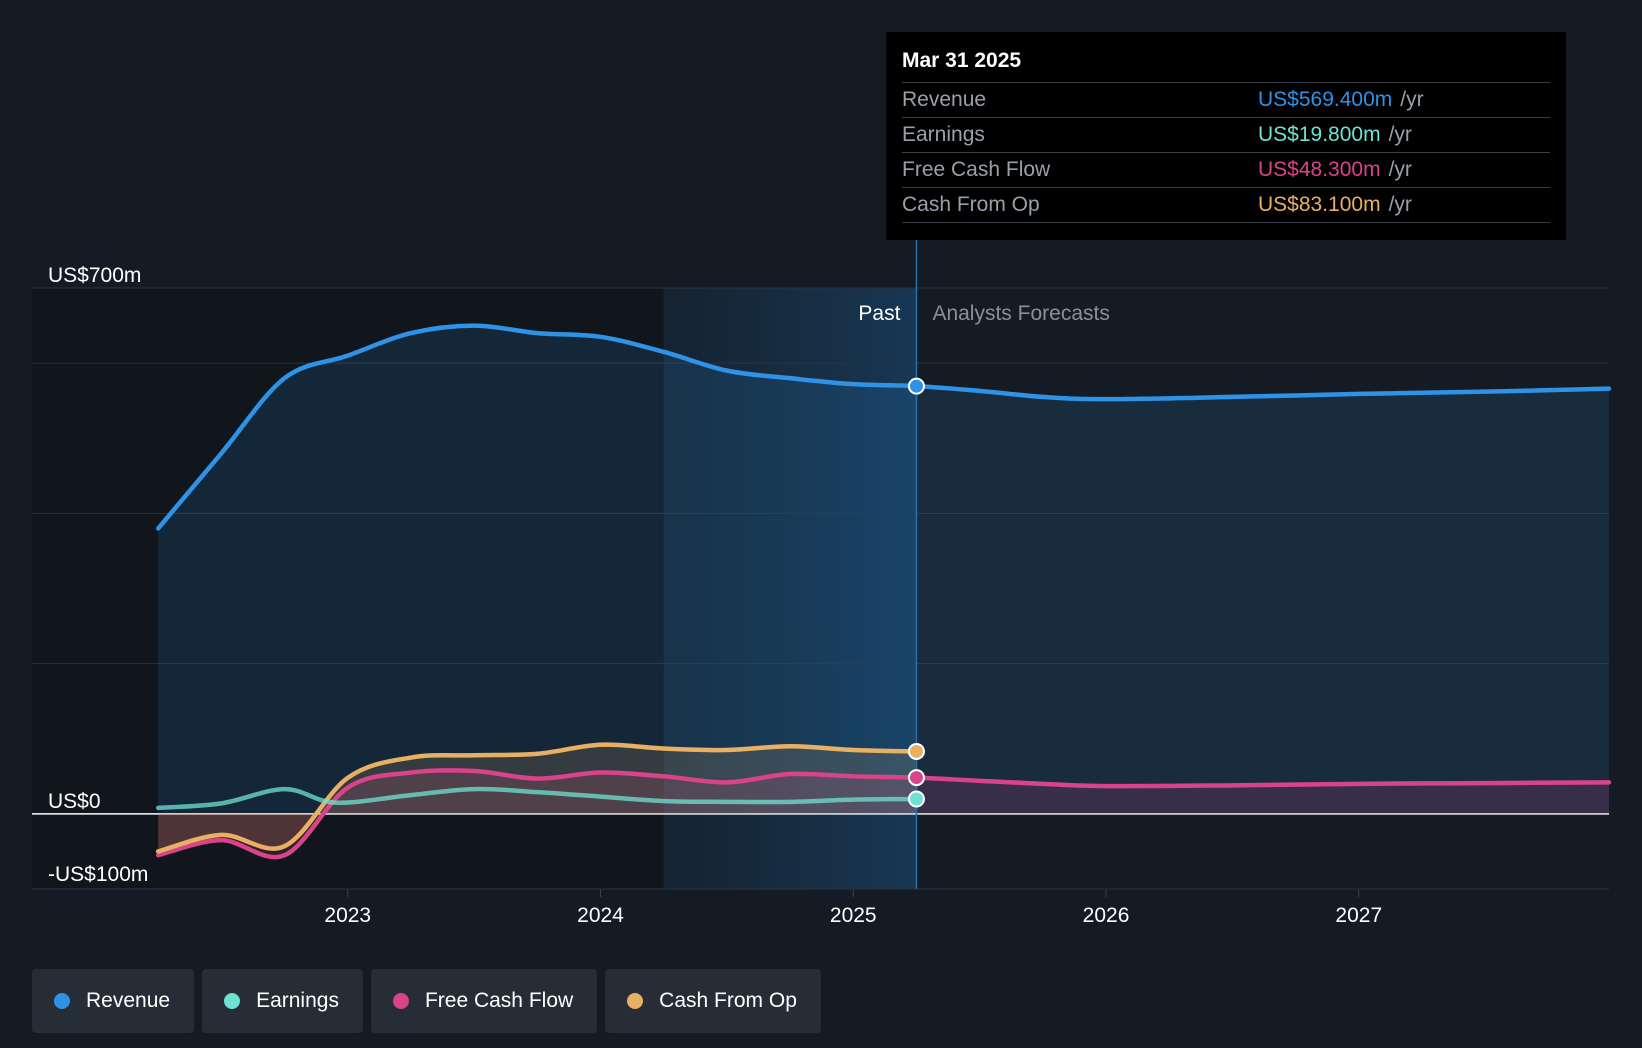  Describe the element at coordinates (790, 588) in the screenshot. I see `highlight-region` at that location.